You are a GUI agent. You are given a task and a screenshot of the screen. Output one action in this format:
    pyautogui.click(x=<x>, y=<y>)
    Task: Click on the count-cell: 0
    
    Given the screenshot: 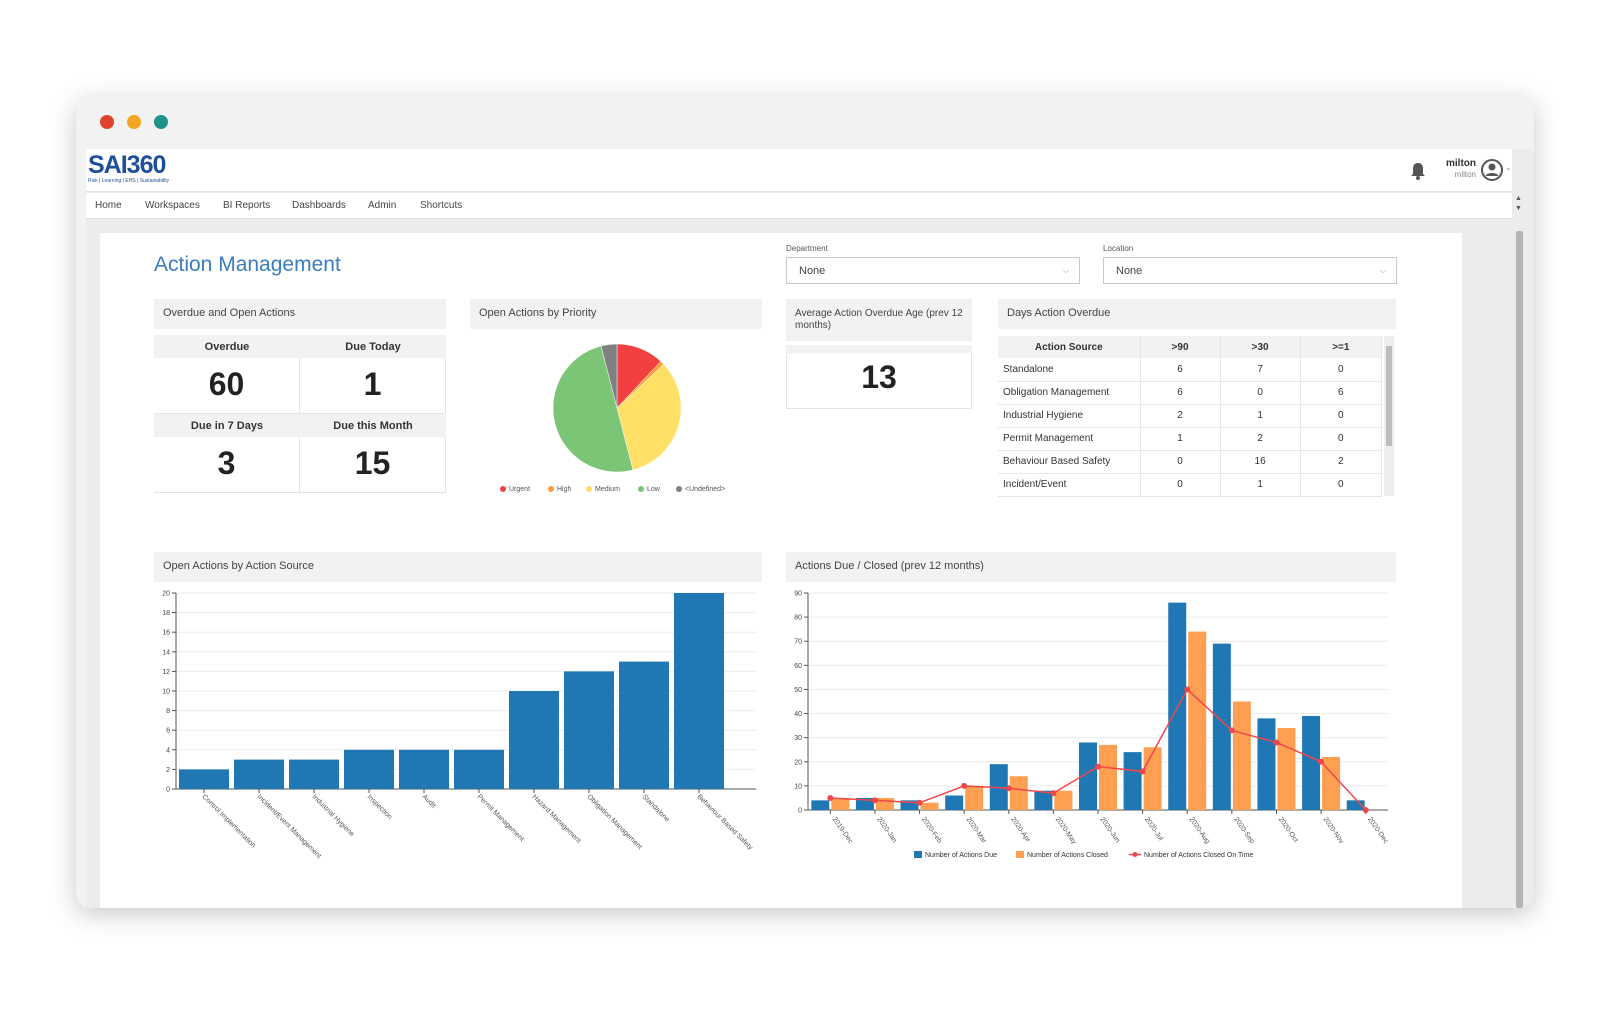 What is the action you would take?
    pyautogui.click(x=1260, y=393)
    